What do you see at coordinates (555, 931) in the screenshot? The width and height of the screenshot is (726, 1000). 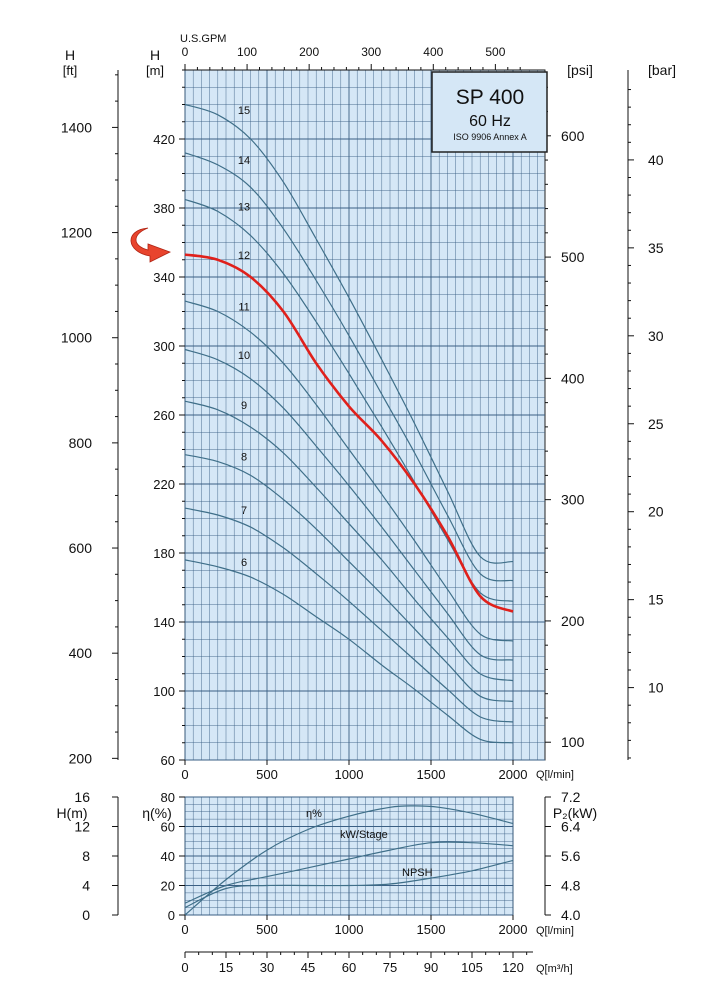 I see `bottom-x-axis-label: Q[l/min]` at bounding box center [555, 931].